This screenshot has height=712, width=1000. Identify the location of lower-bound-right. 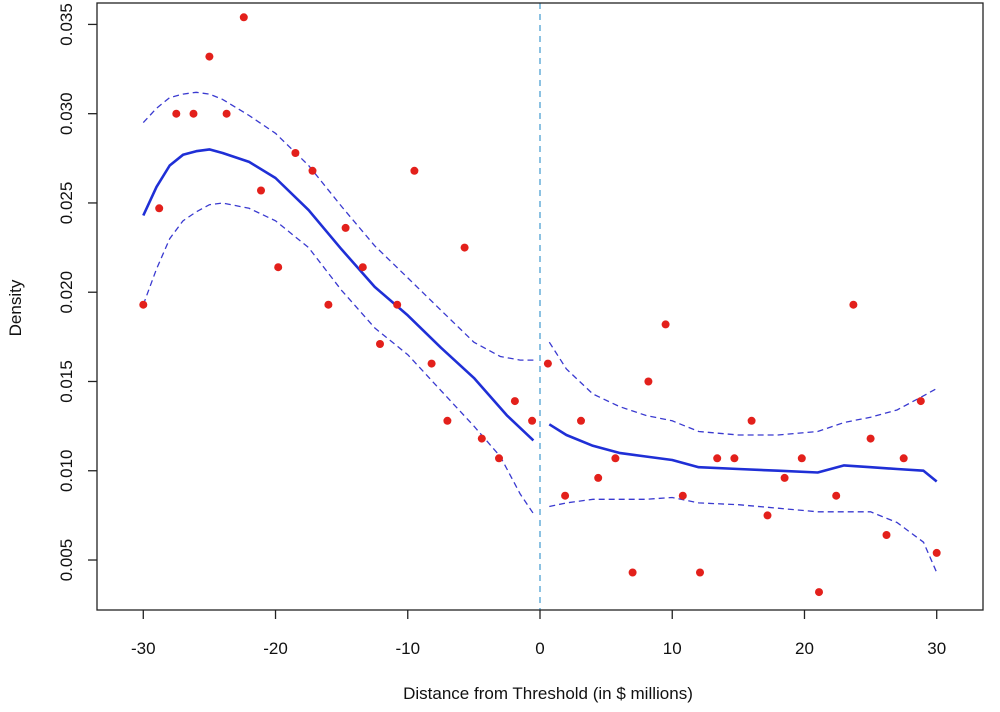
(743, 534).